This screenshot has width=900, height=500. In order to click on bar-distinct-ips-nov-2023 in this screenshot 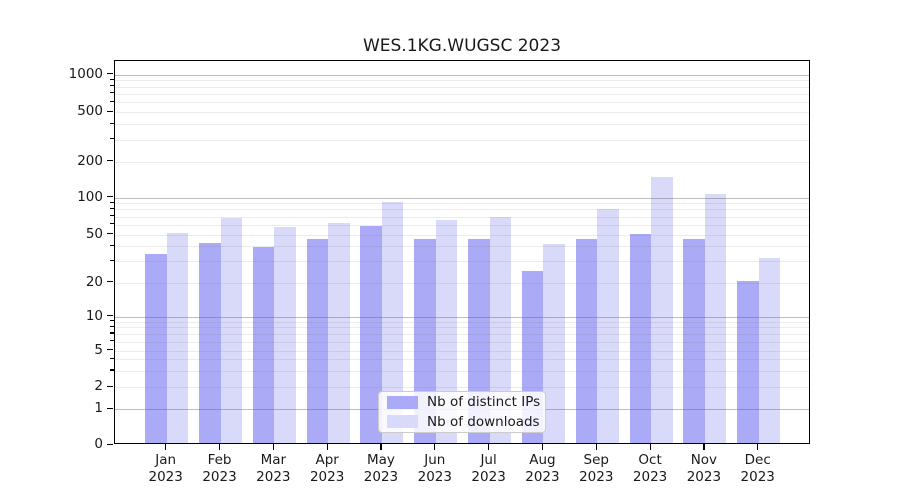, I will do `click(694, 341)`.